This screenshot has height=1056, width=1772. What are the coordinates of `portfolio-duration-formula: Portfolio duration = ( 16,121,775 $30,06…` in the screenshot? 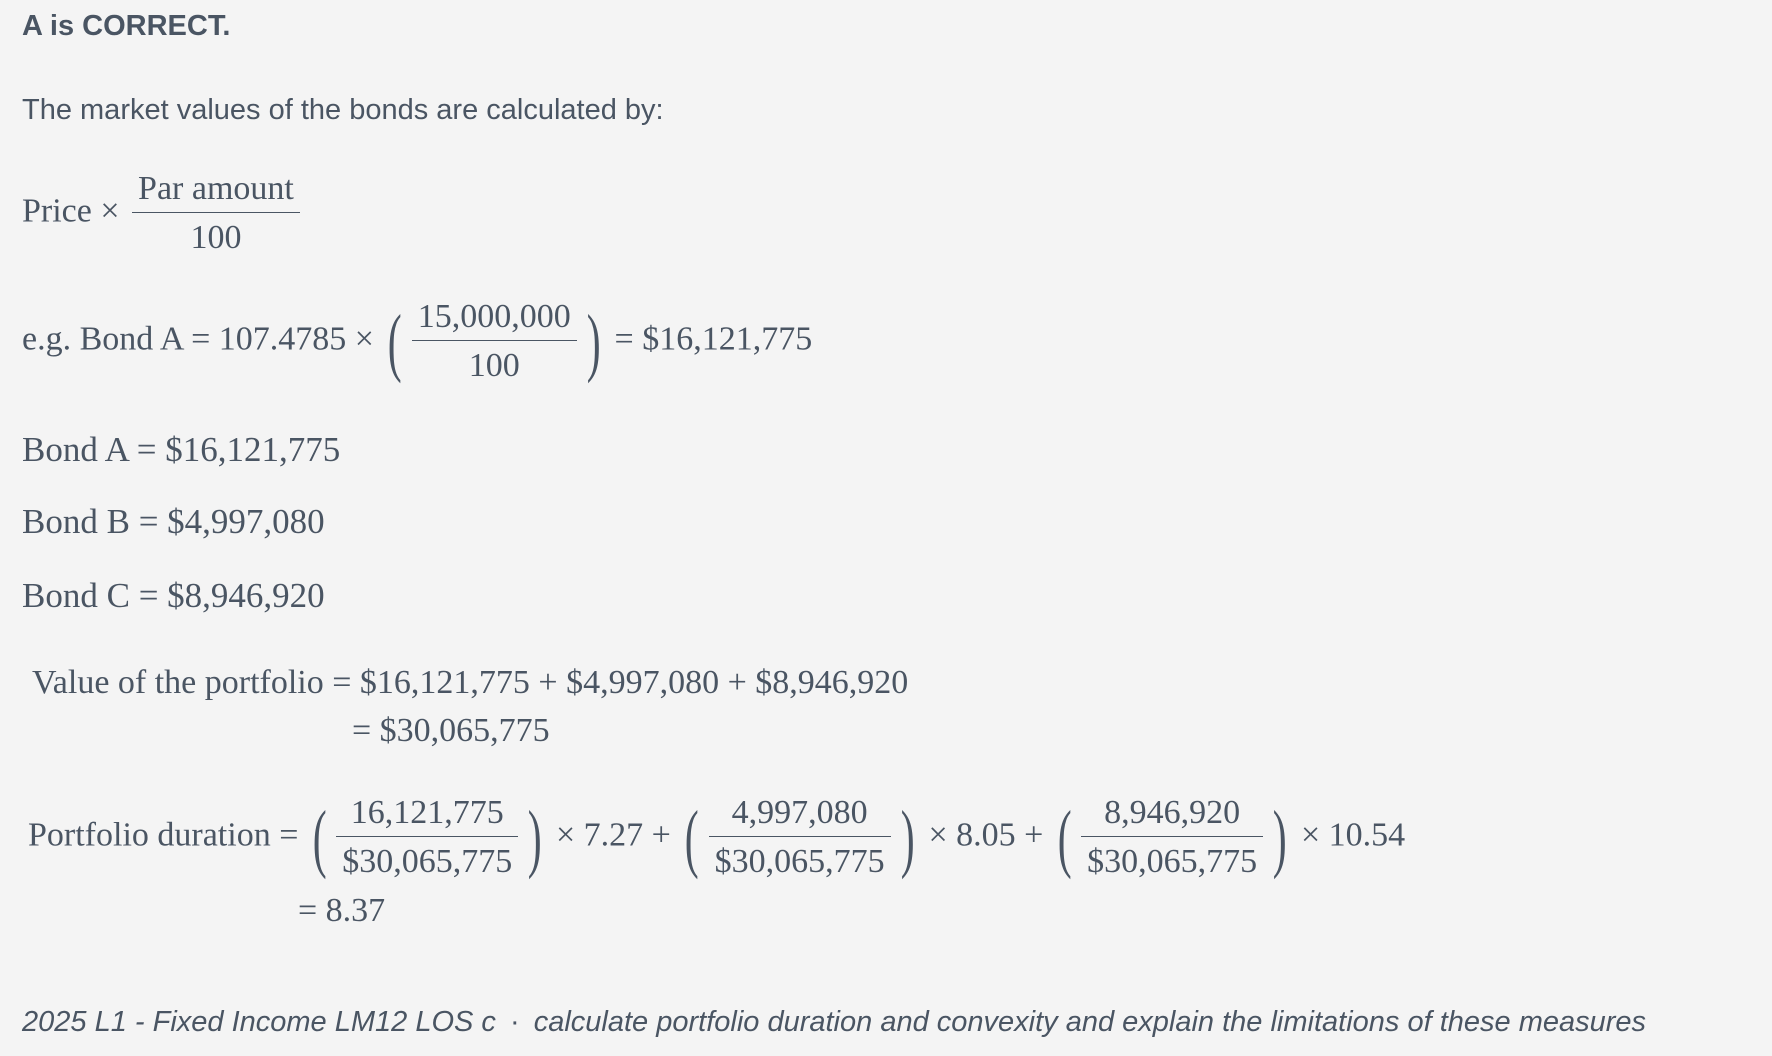 It's located at (716, 837).